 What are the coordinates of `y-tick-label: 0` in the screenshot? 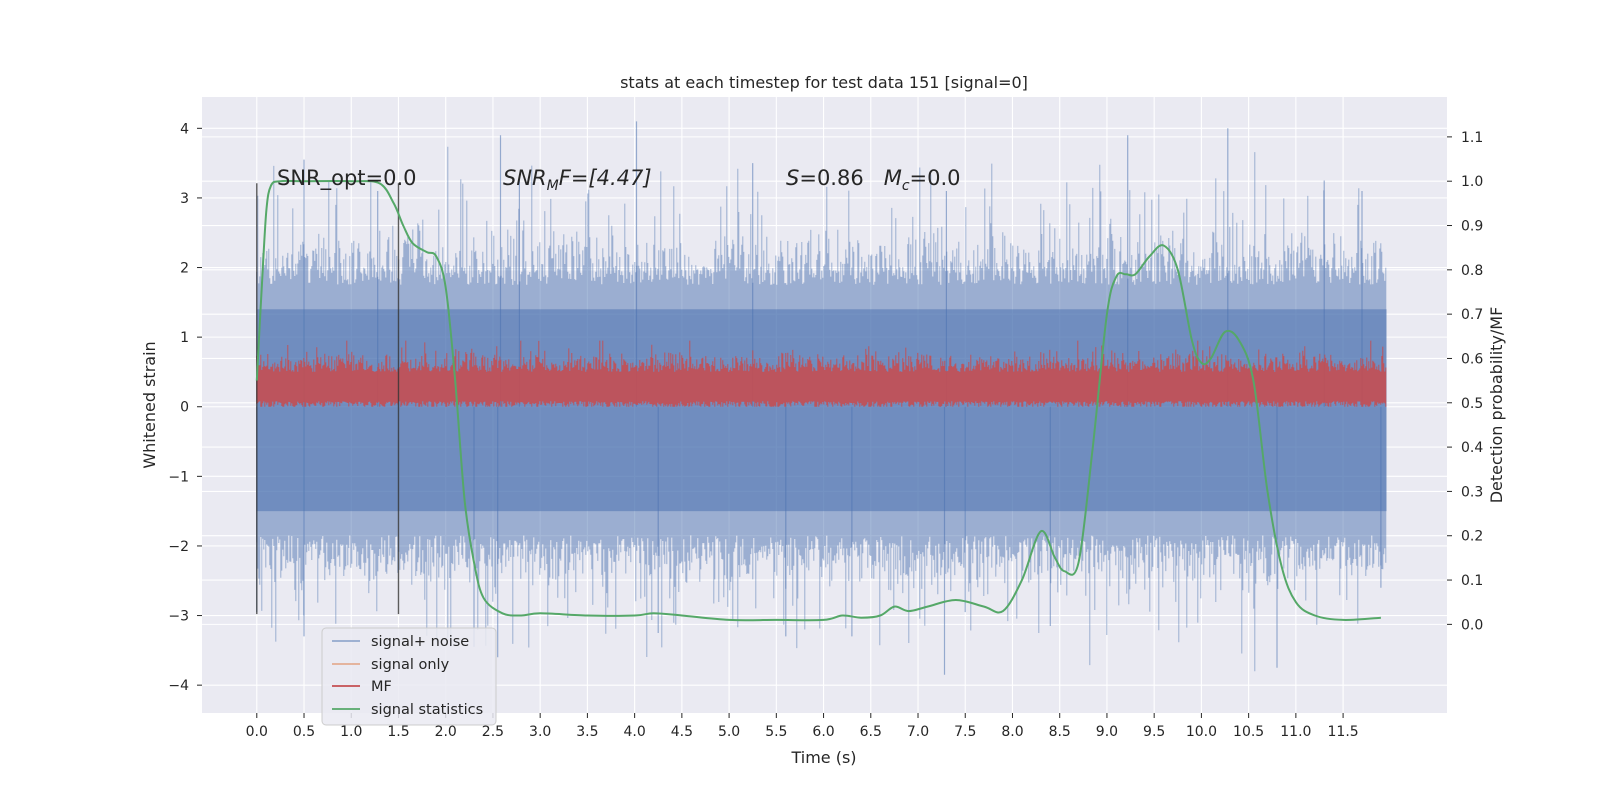 It's located at (184, 408).